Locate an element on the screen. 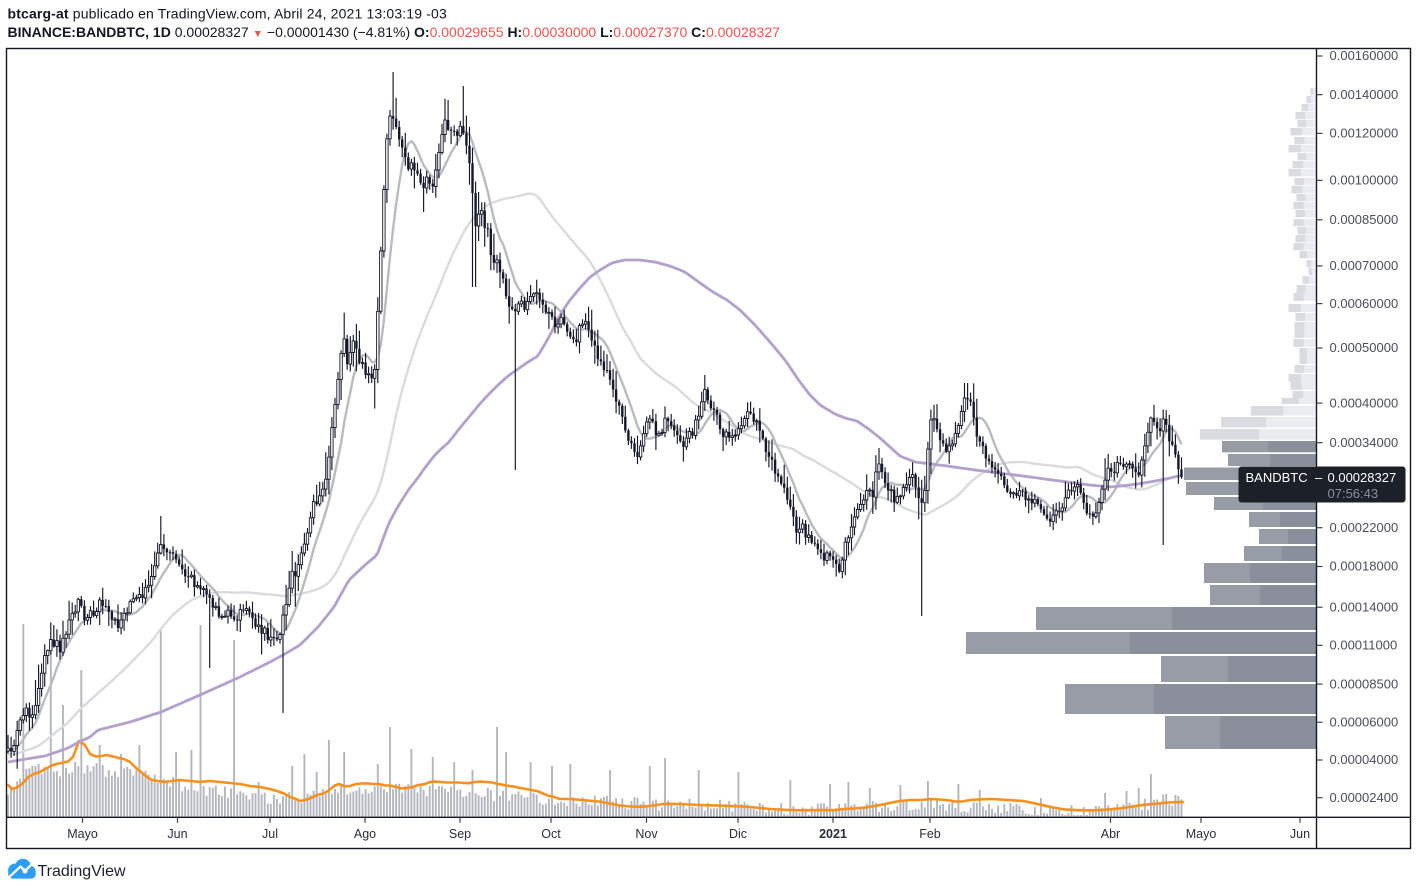  svg-text: 0.00085000 is located at coordinates (1364, 219).